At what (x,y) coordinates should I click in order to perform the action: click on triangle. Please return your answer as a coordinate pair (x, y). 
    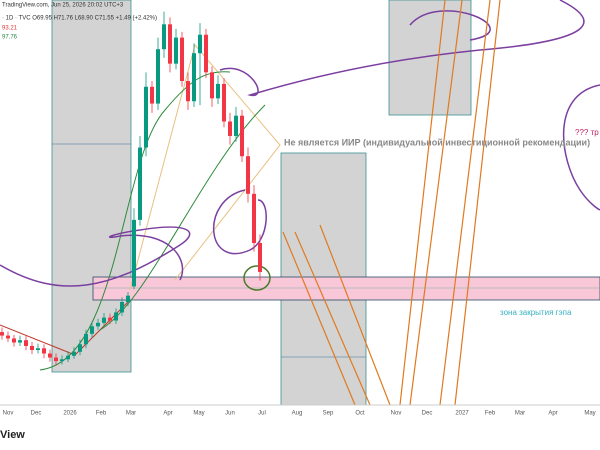
    Looking at the image, I should click on (205, 167).